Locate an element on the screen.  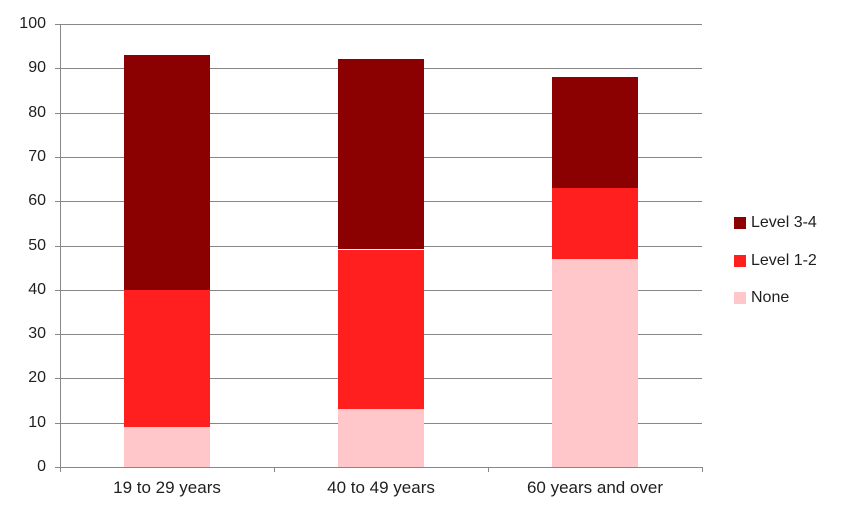
legend-item-level-3-4: Level 3-4 is located at coordinates (775, 222).